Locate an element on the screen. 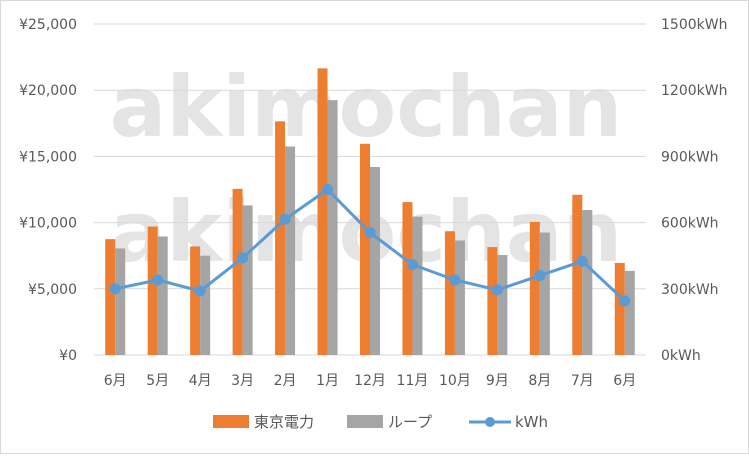 This screenshot has height=457, width=749. x-axis: 6月 5月 4月 3月 2月 1月 12月 11月 10月 9月 8月 7月 6月 is located at coordinates (370, 381).